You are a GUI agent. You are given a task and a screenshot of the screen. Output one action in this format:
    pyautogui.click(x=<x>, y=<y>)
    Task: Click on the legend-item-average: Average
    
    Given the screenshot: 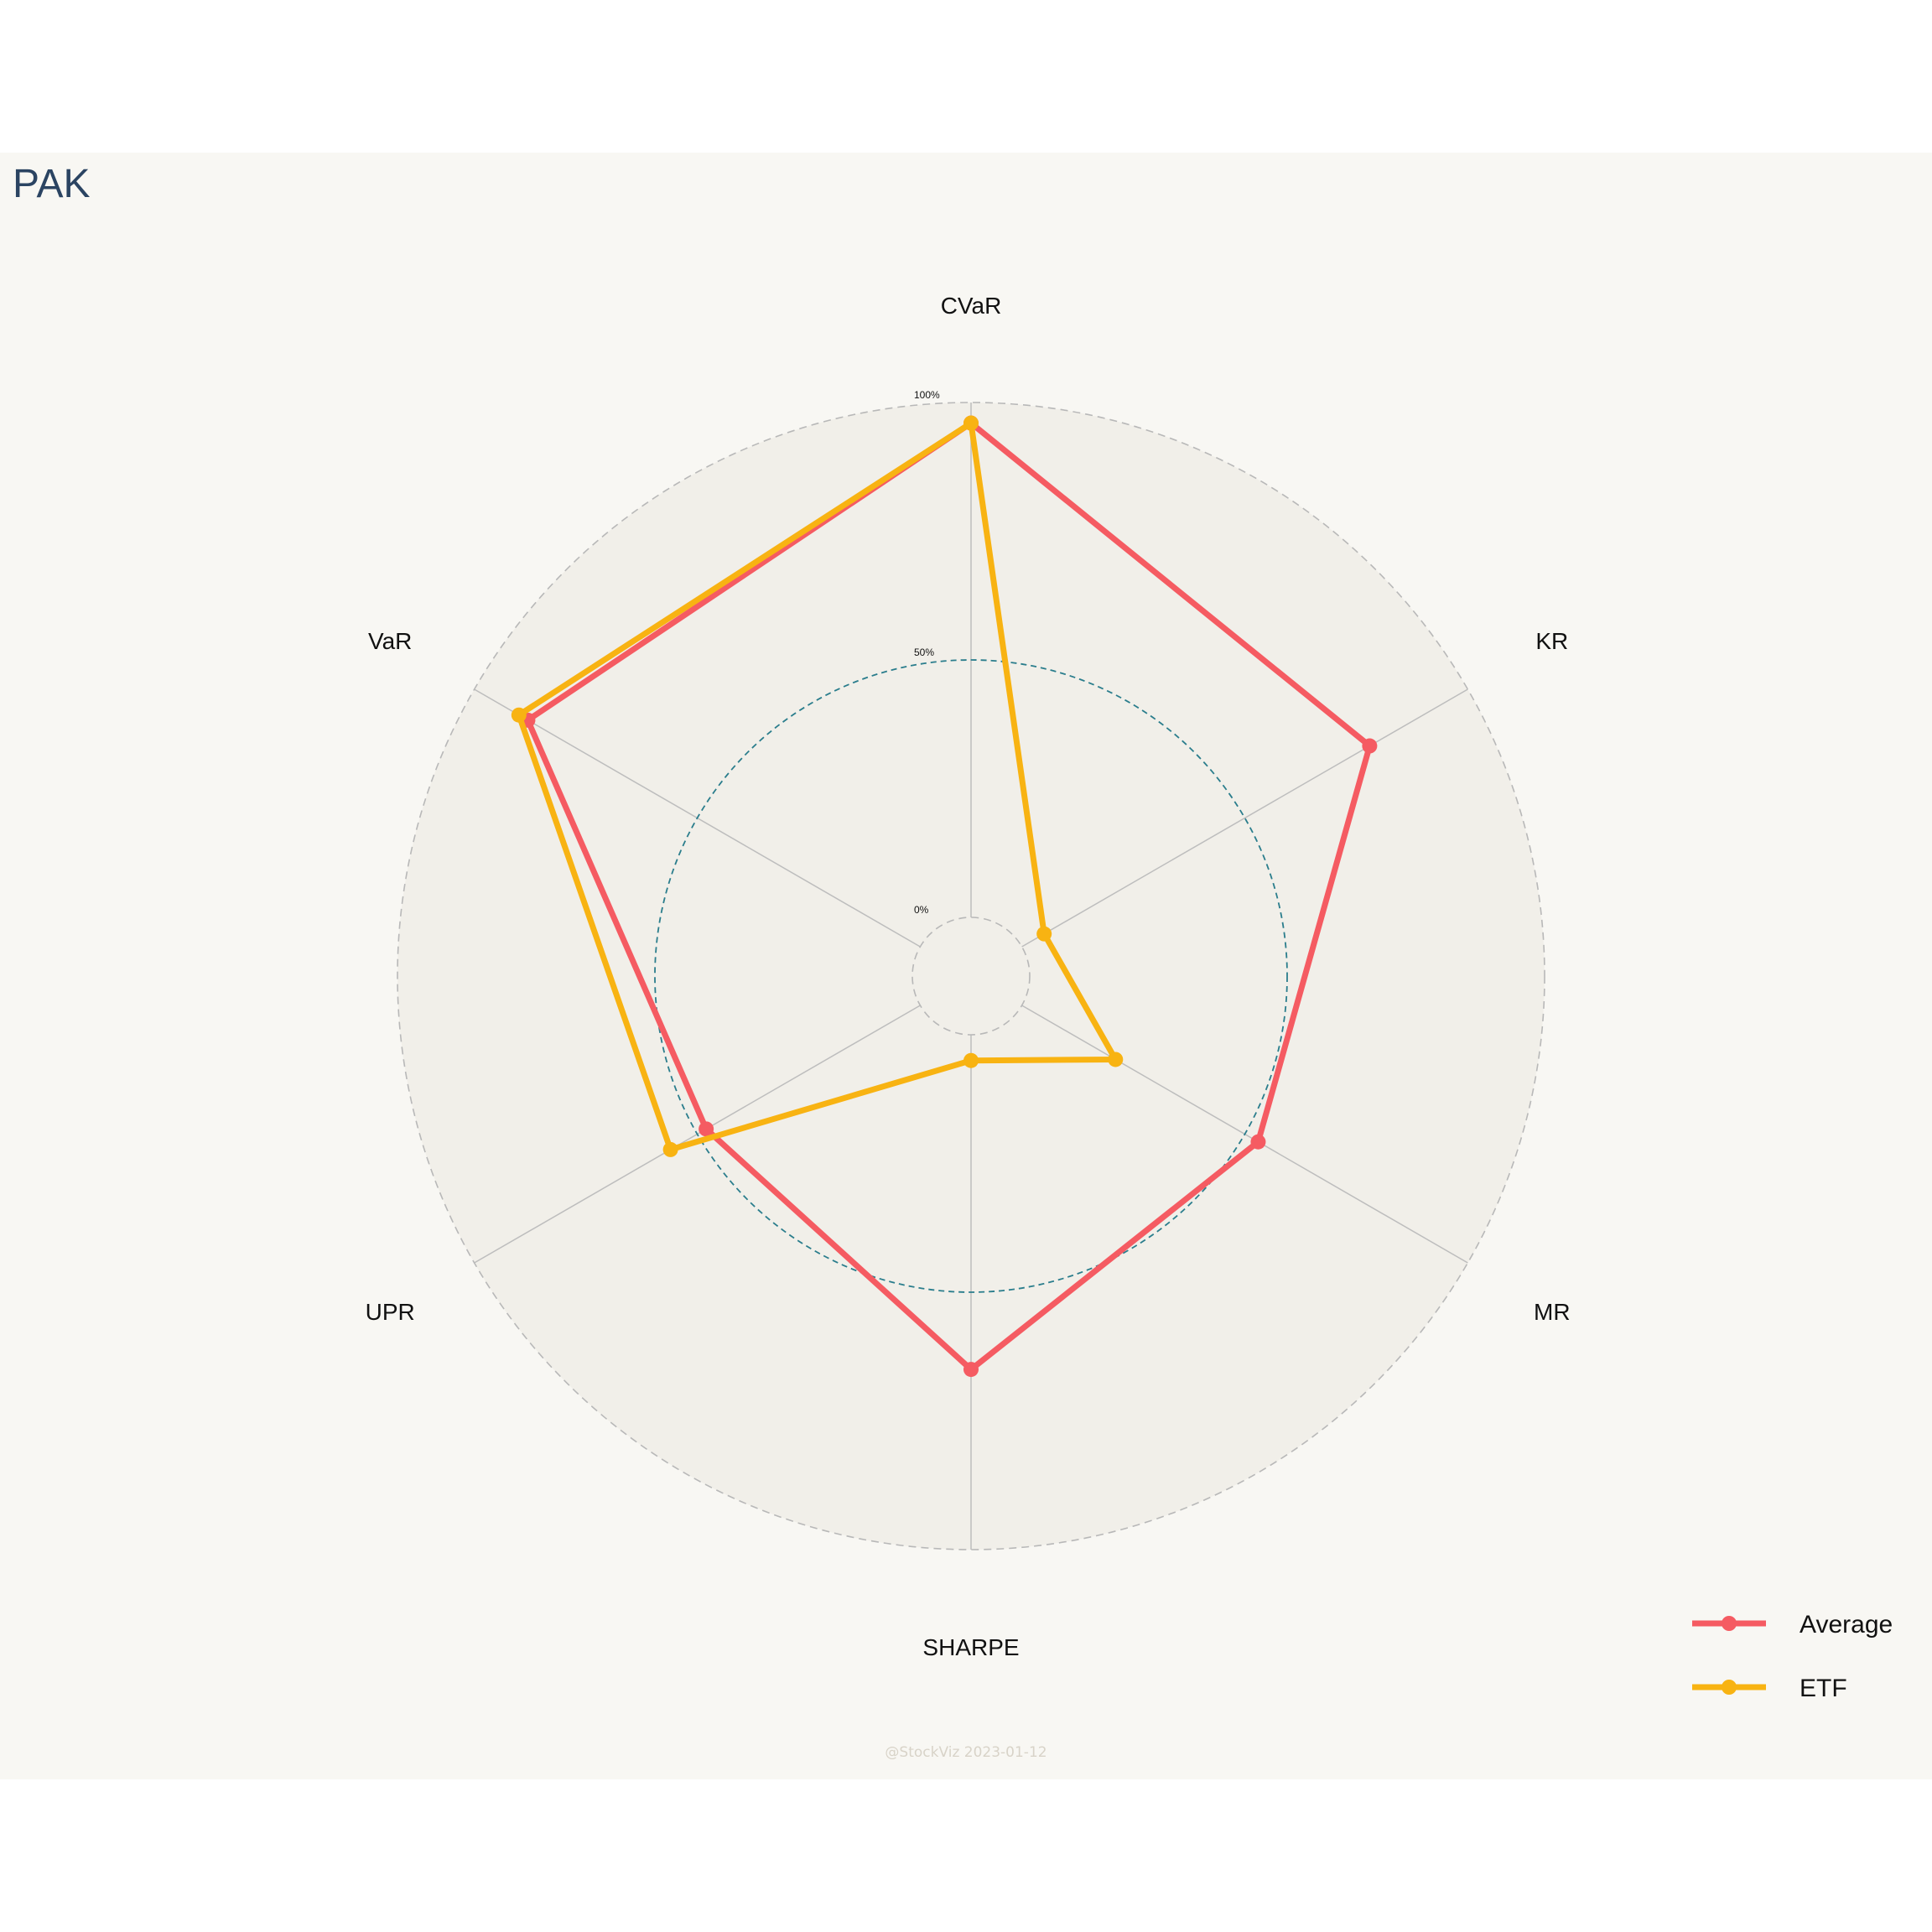 What is the action you would take?
    pyautogui.click(x=1792, y=1625)
    